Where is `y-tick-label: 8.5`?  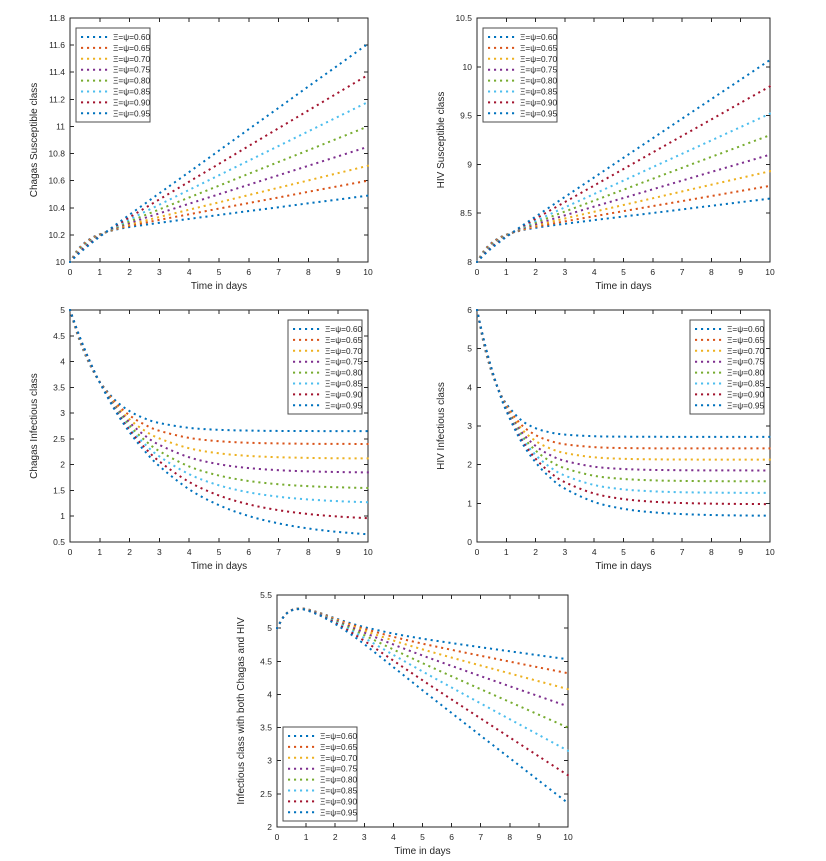
y-tick-label: 8.5 is located at coordinates (466, 213).